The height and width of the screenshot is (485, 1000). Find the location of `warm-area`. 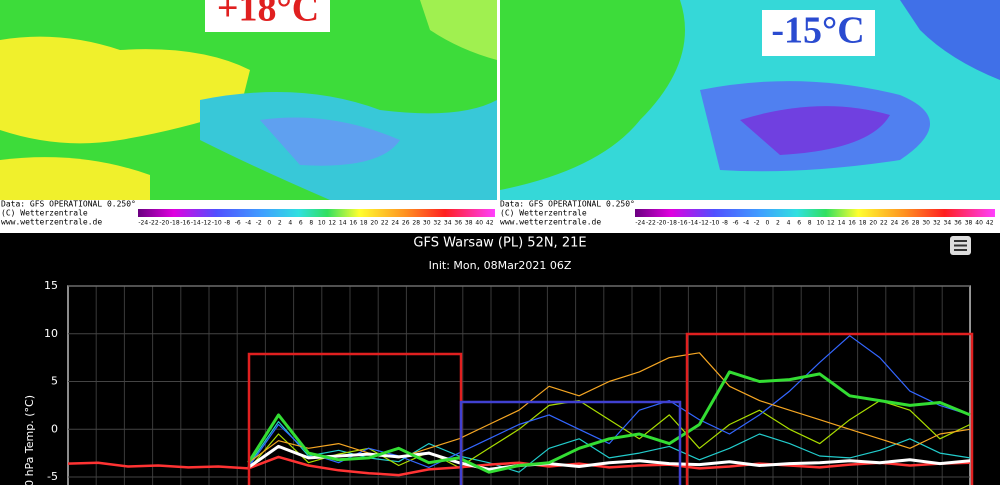

warm-area is located at coordinates (125, 90).